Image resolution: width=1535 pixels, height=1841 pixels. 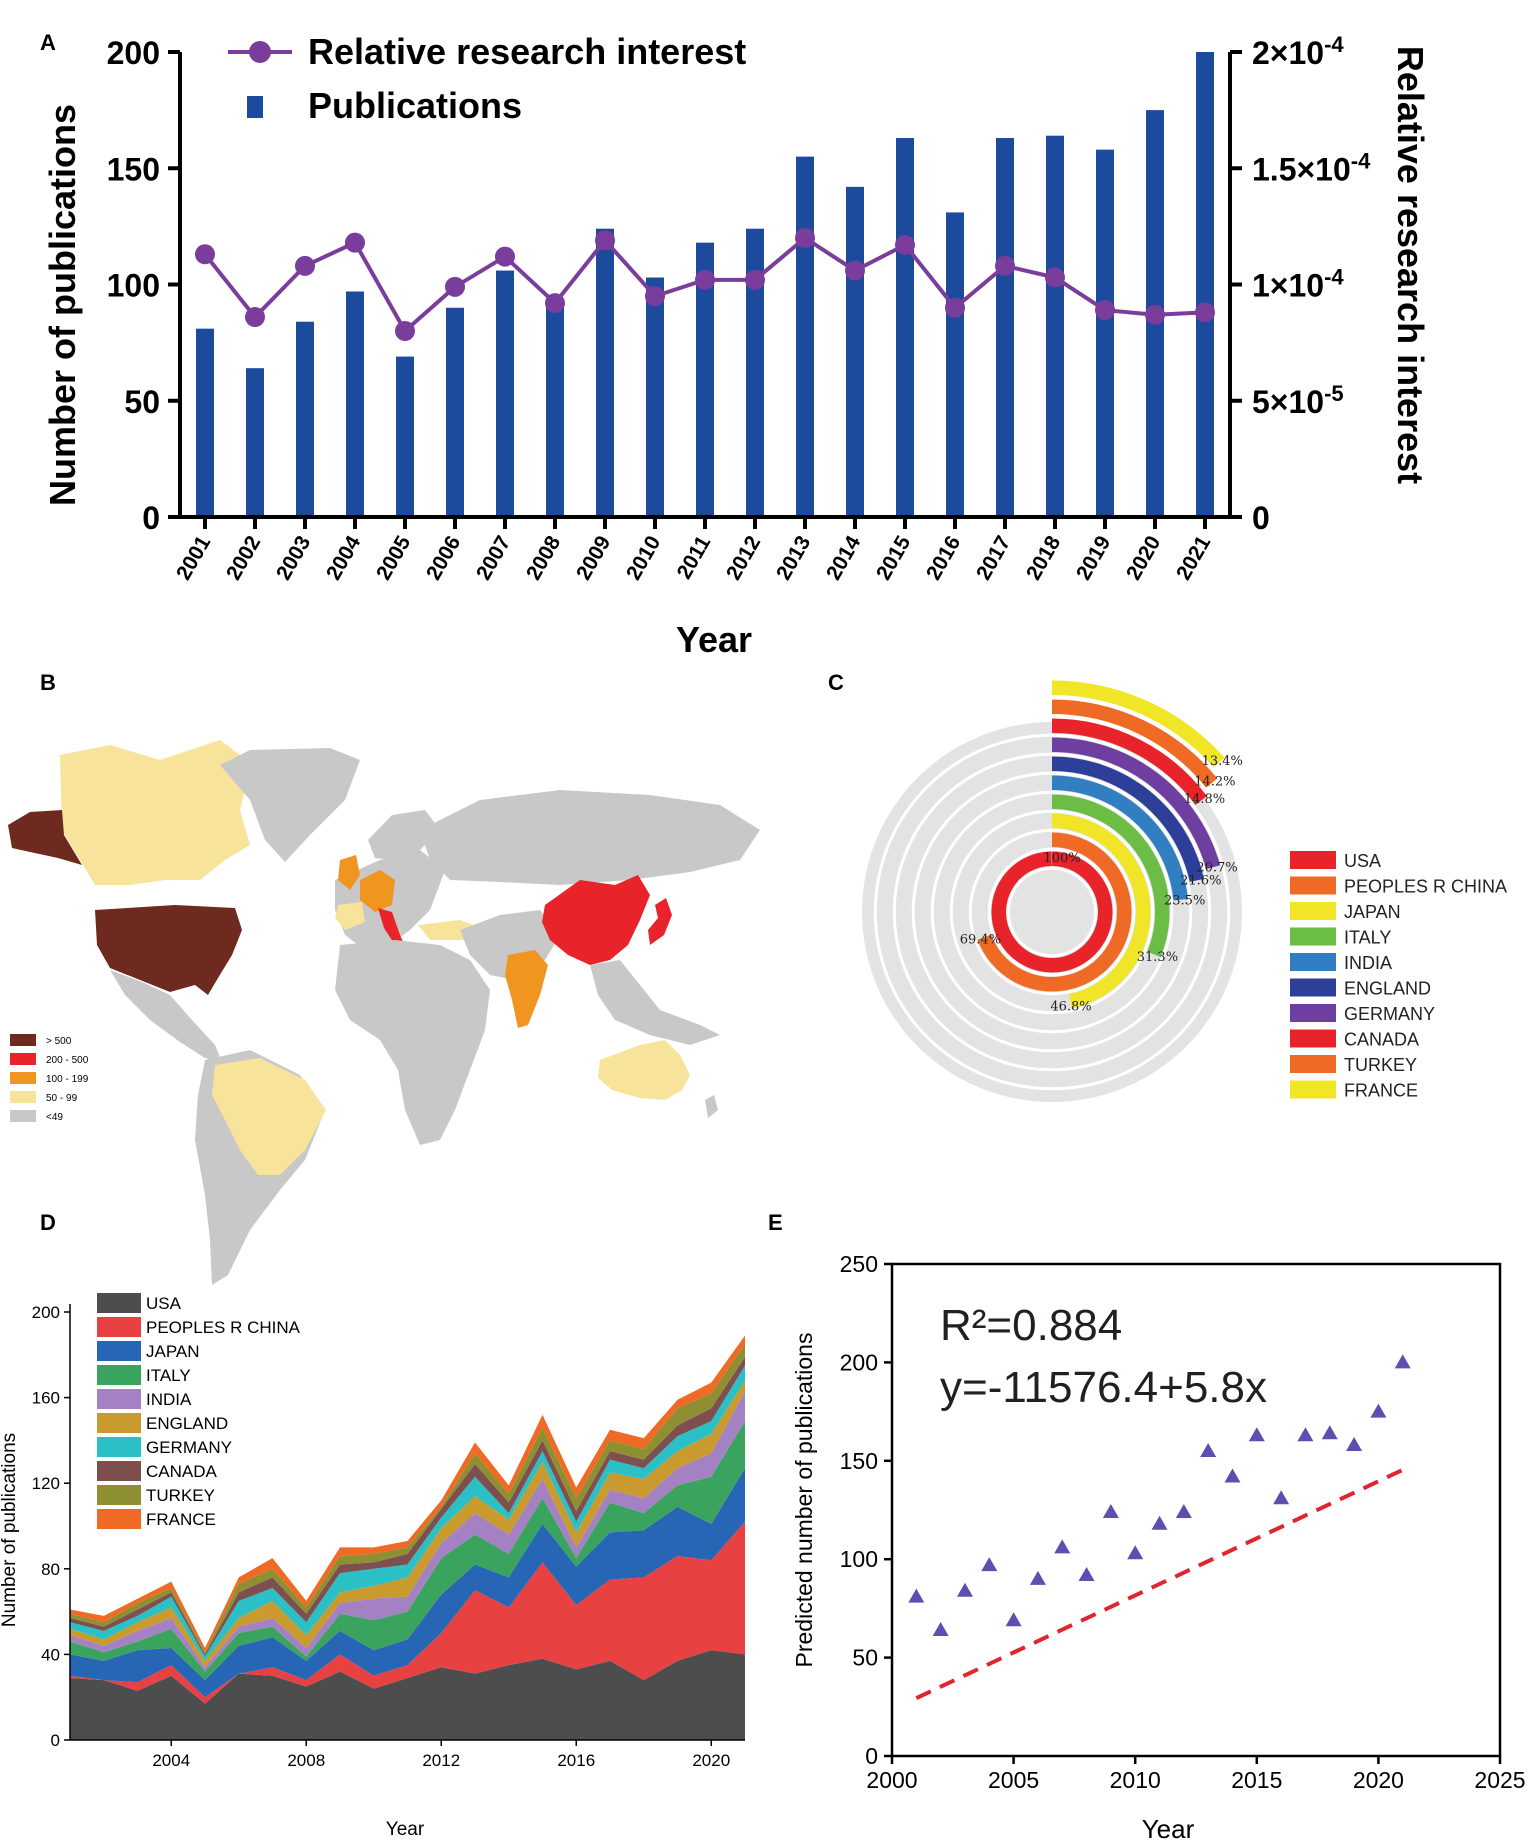 I want to click on x-tick-label-2020: 2020, so click(x=1143, y=558).